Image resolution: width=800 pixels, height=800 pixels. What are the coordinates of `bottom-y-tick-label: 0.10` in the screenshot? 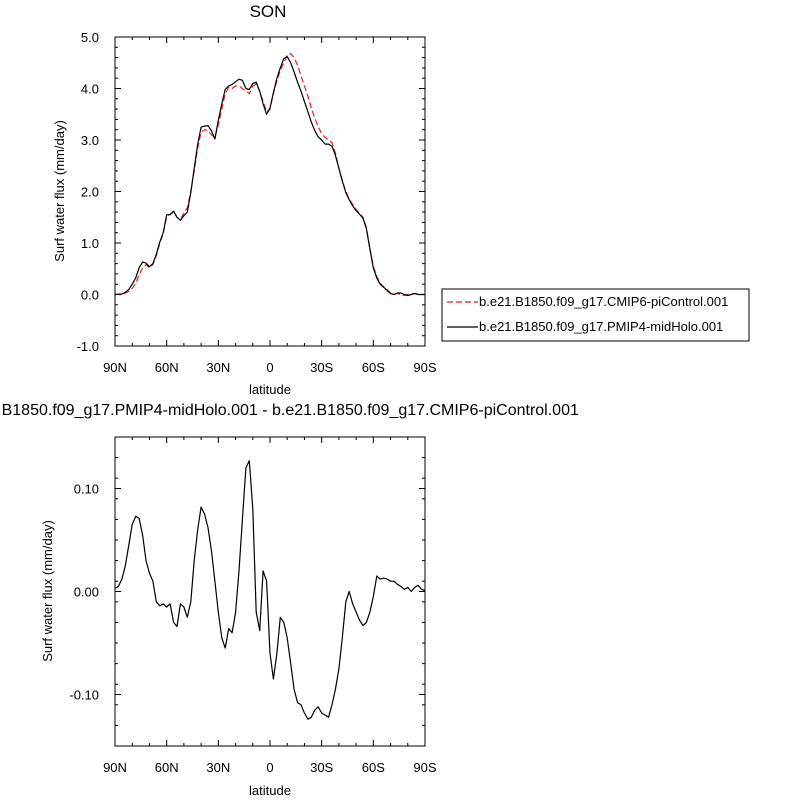 It's located at (86, 489).